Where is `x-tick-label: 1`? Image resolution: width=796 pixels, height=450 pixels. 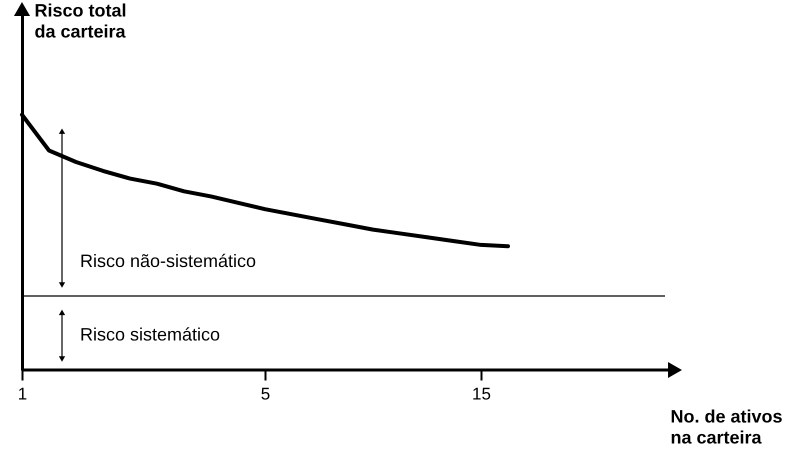 x-tick-label: 1 is located at coordinates (23, 394).